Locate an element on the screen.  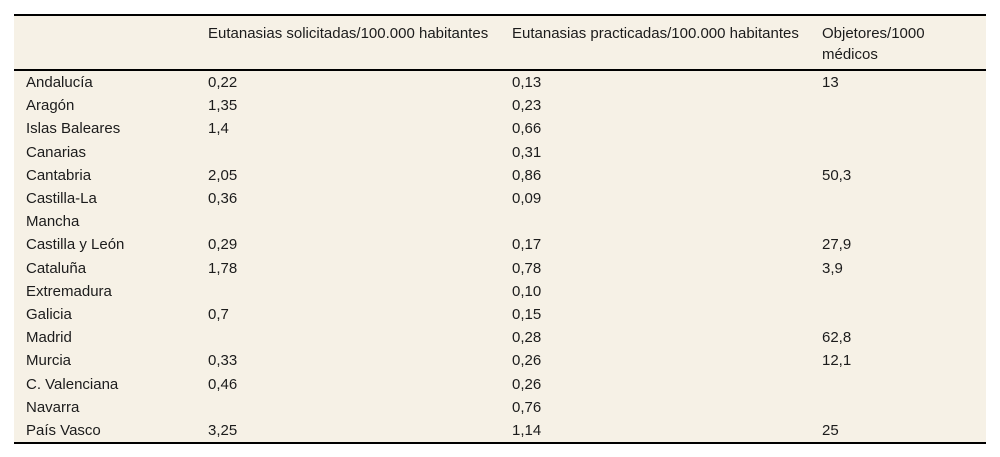
table-row: Canarias 0,31 is located at coordinates (500, 152).